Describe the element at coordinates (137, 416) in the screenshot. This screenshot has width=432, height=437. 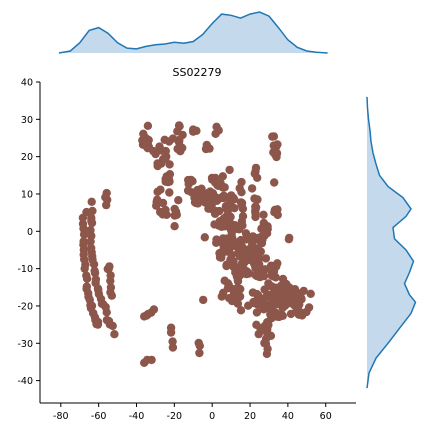
I see `x-tick-label: -40` at that location.